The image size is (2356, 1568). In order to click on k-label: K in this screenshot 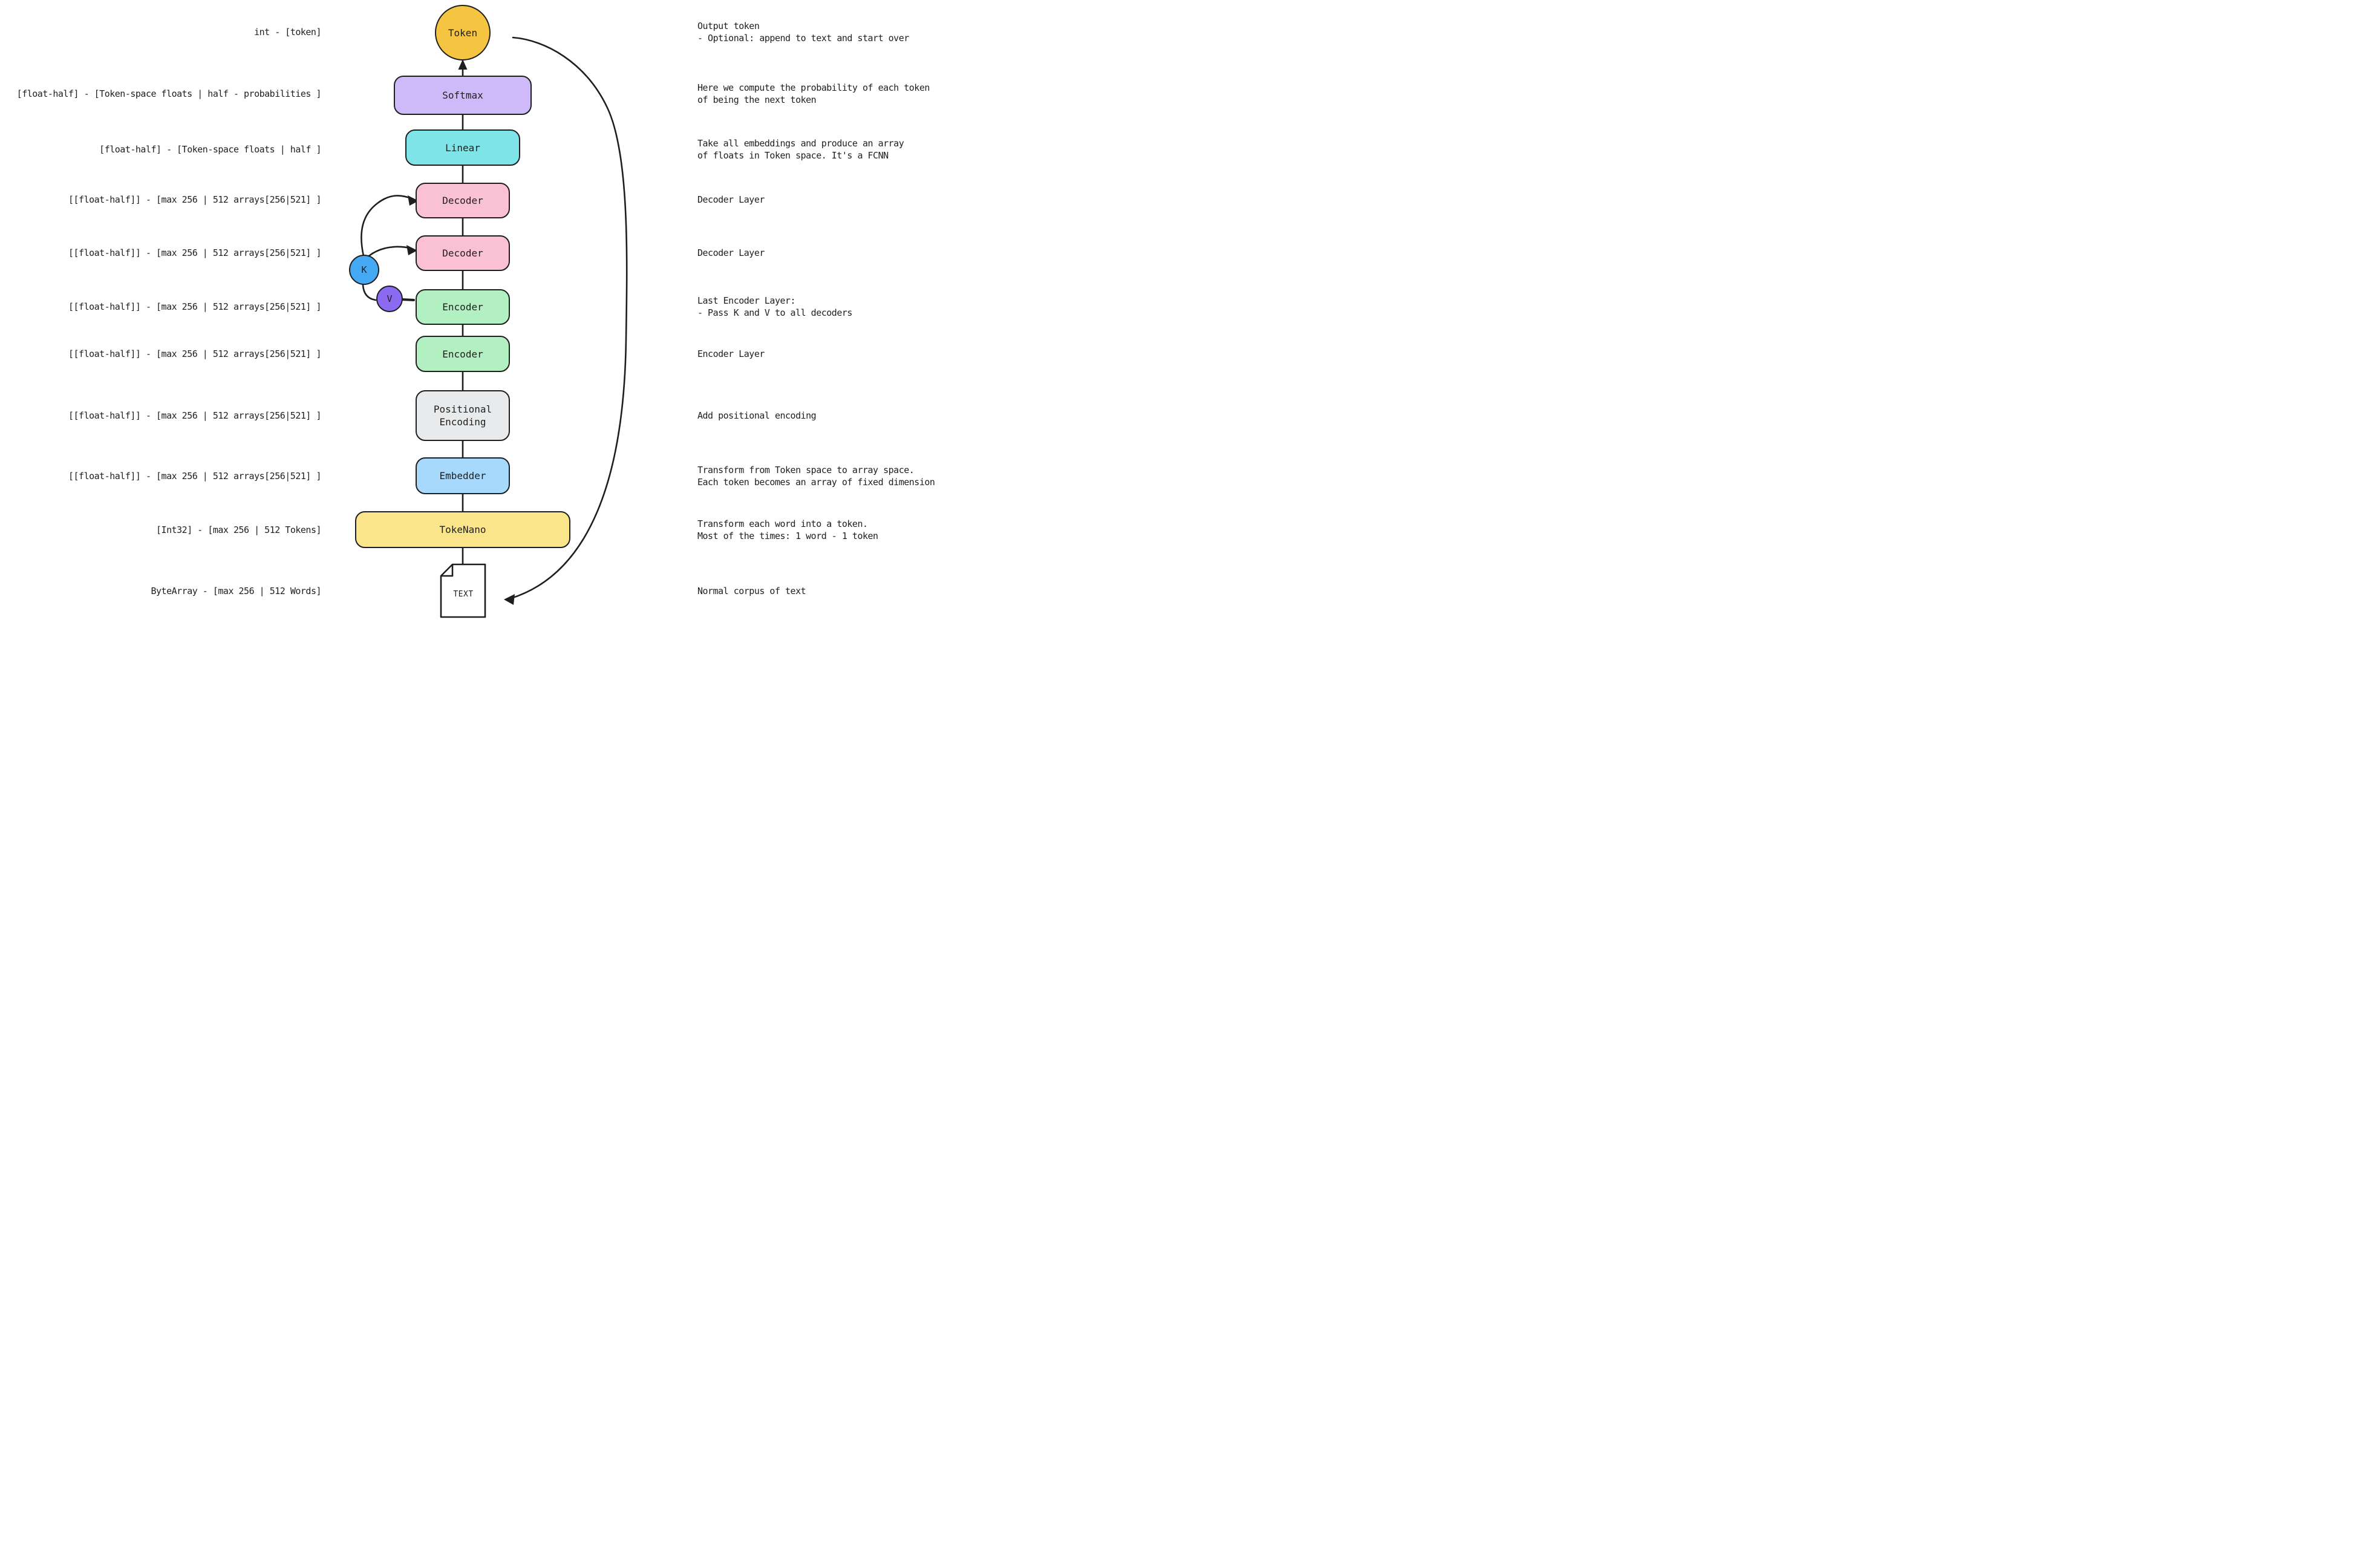, I will do `click(364, 269)`.